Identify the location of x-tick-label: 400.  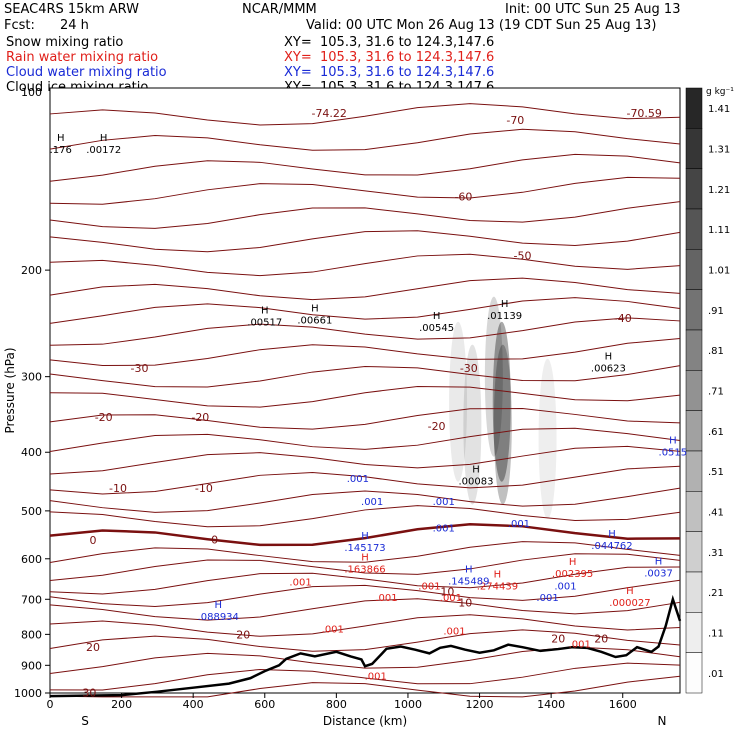
(193, 704).